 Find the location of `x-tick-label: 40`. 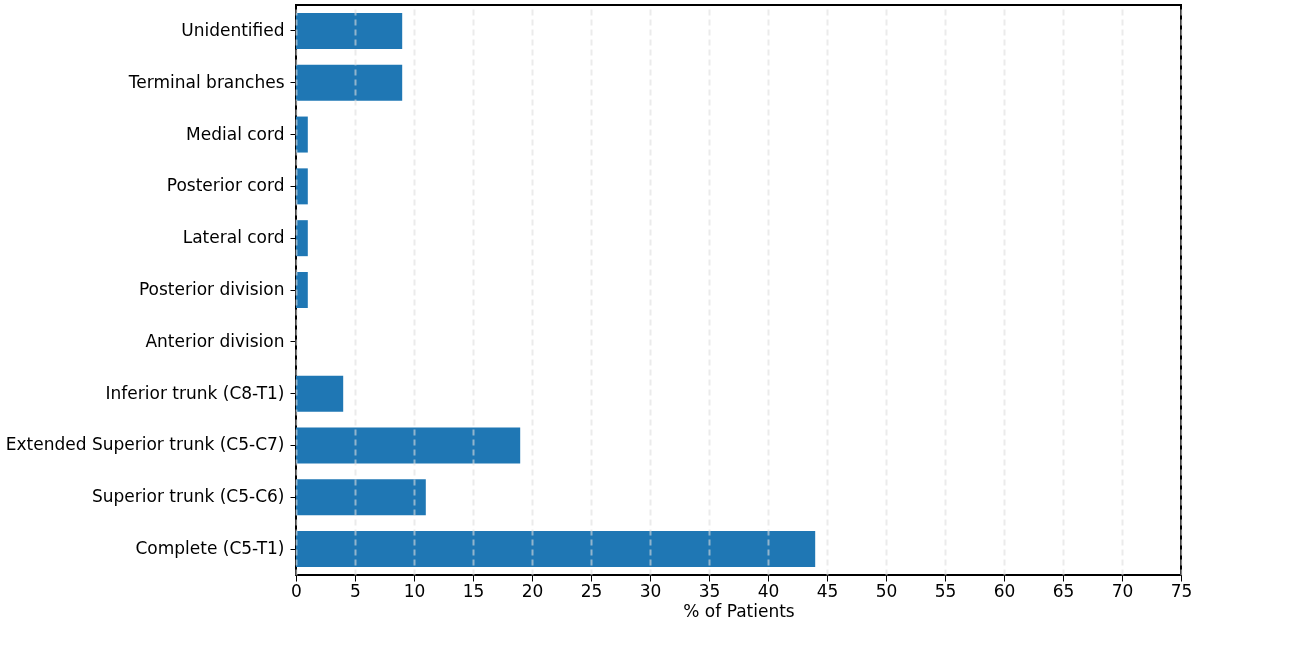

x-tick-label: 40 is located at coordinates (768, 590).